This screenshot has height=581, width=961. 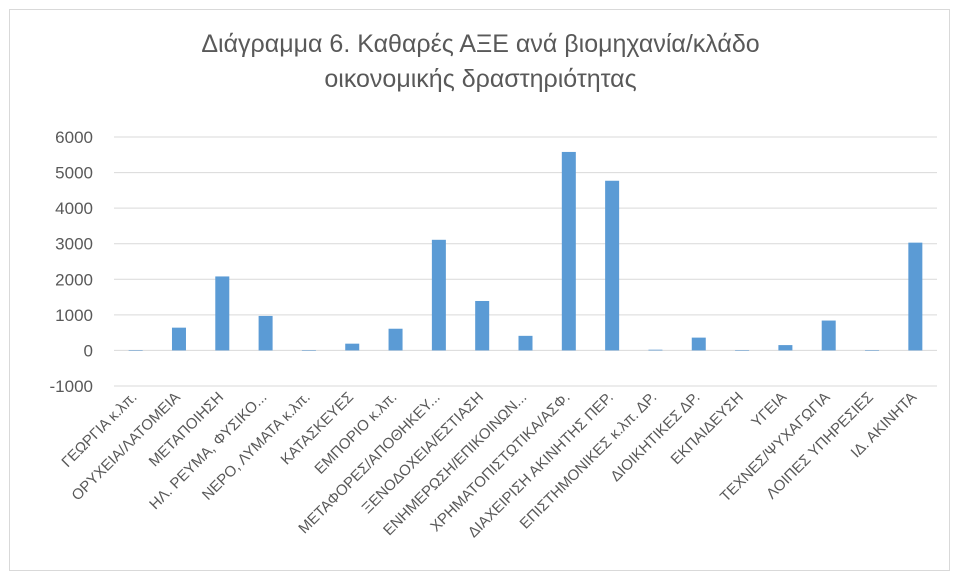 What do you see at coordinates (769, 410) in the screenshot?
I see `x-category-label: ΥΓΕΙΑ` at bounding box center [769, 410].